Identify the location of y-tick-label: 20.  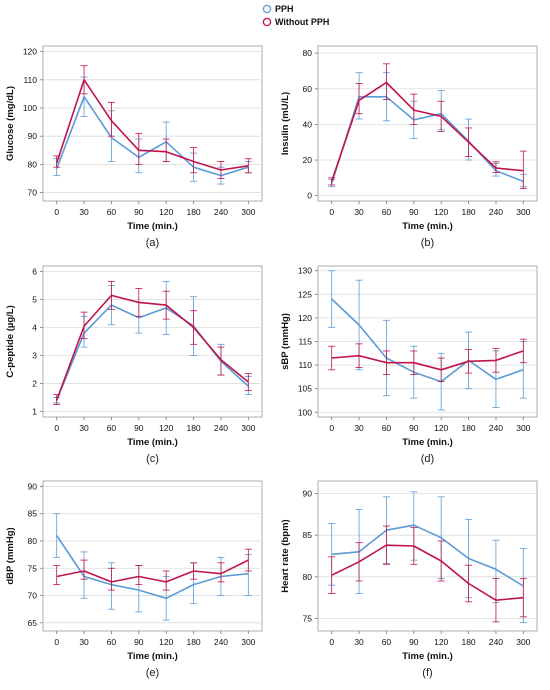
(308, 160).